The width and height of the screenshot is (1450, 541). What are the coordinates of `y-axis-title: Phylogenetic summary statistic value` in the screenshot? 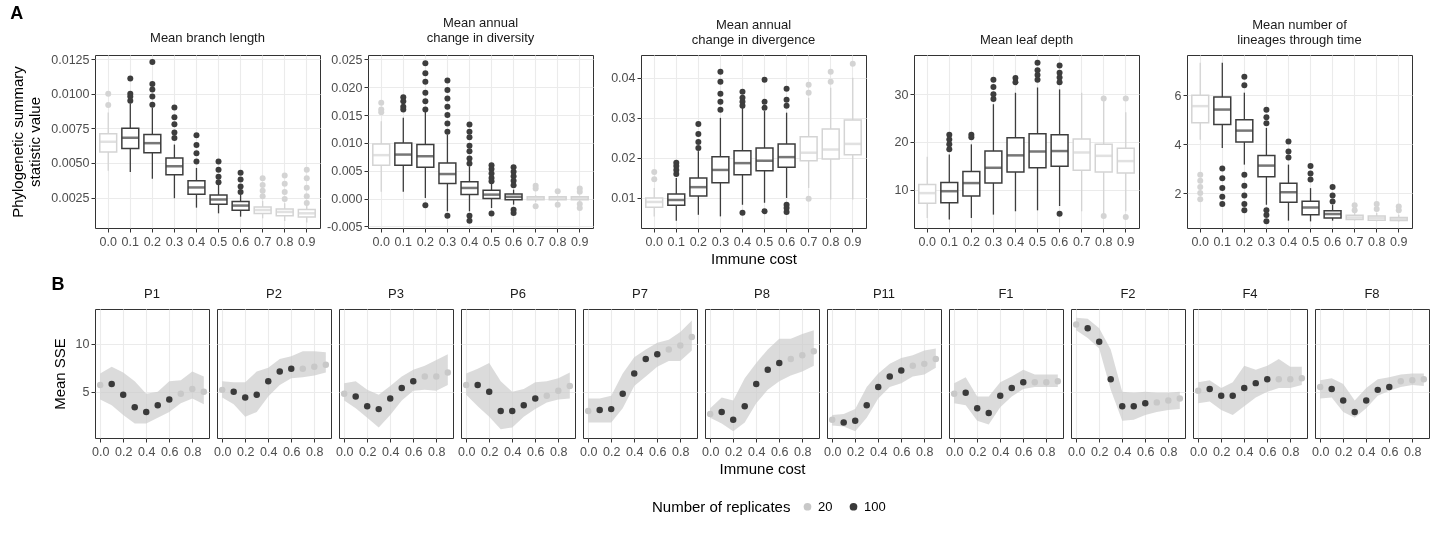 It's located at (26, 141).